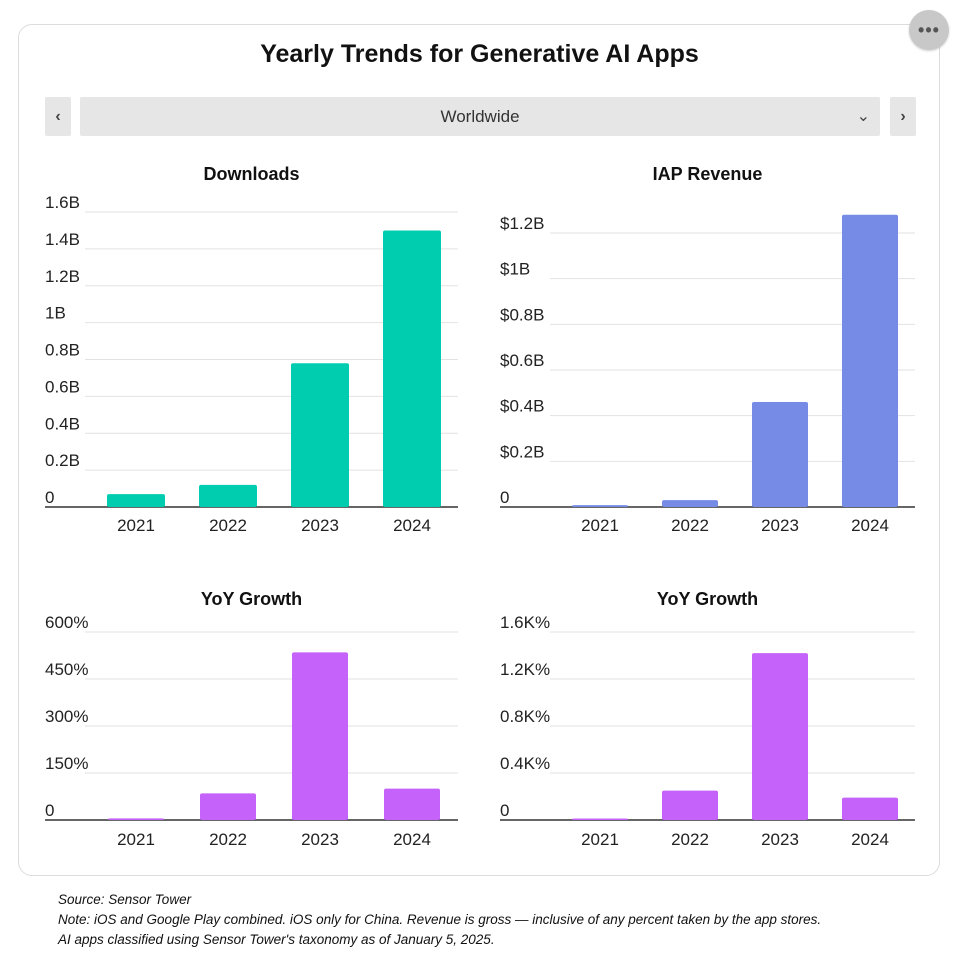 This screenshot has height=959, width=959. Describe the element at coordinates (863, 116) in the screenshot. I see `chevron-down-icon: ⌄` at that location.